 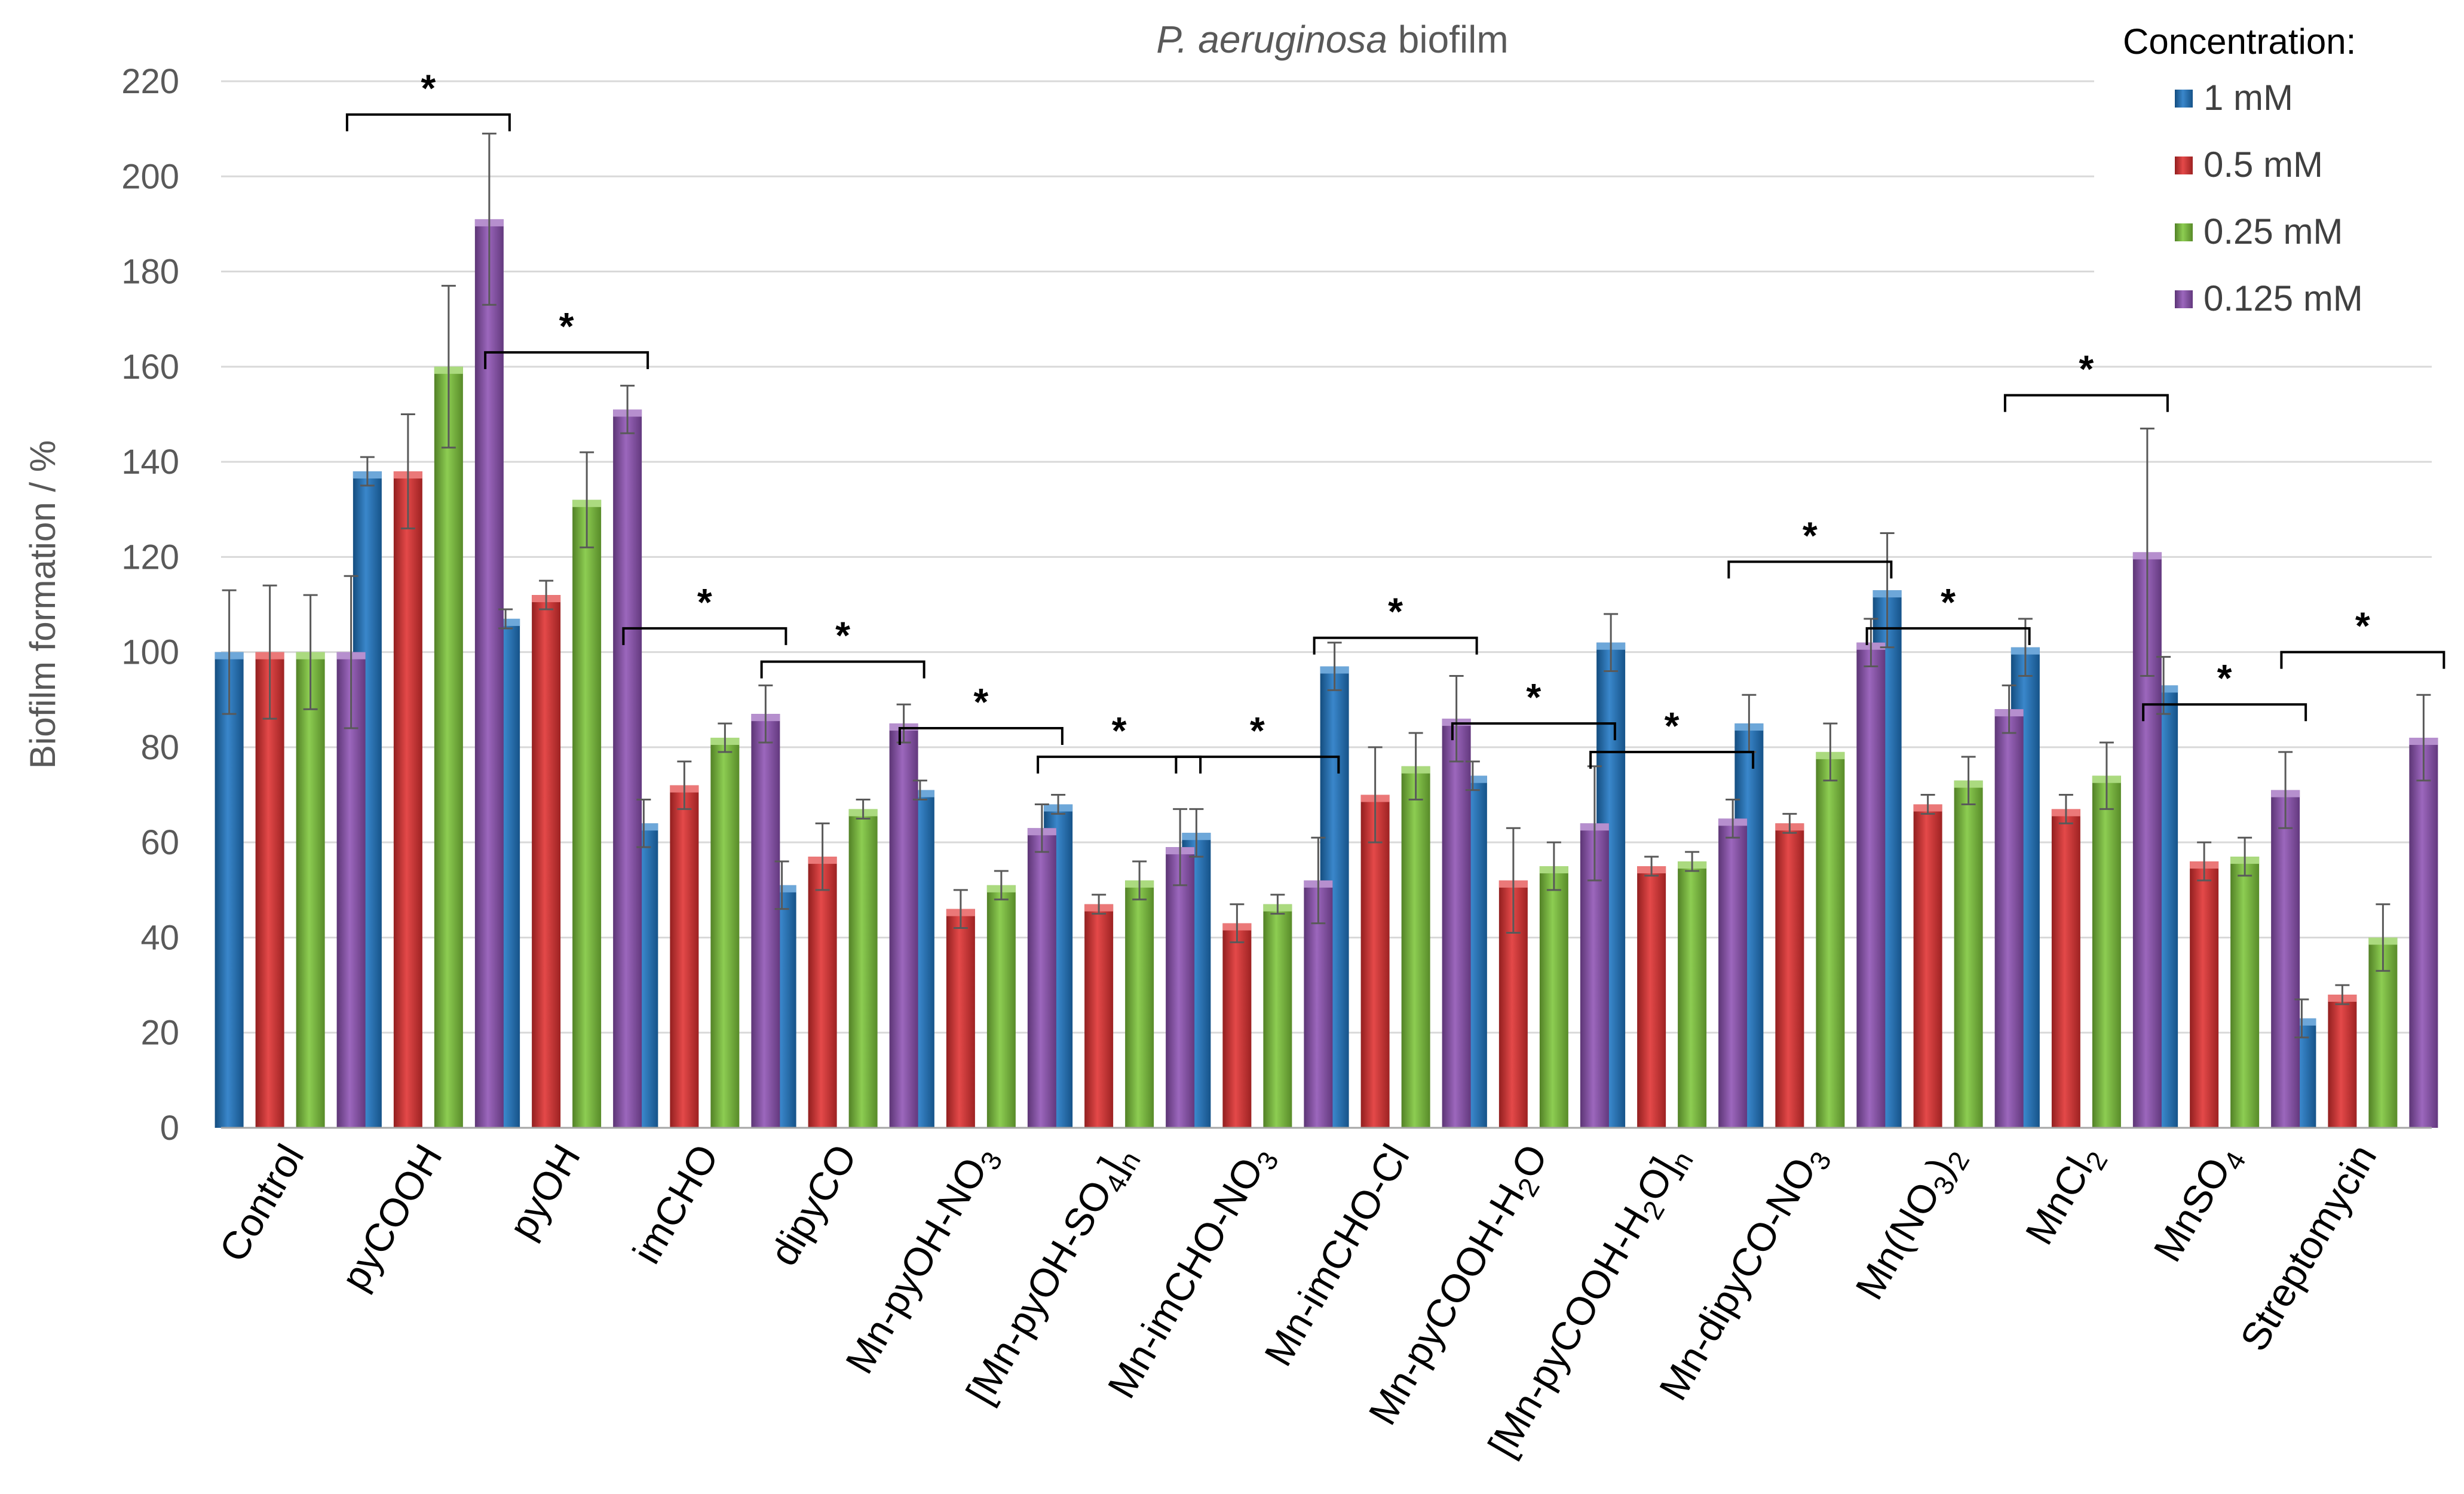 I want to click on y-tick-label: 140, so click(x=150, y=462).